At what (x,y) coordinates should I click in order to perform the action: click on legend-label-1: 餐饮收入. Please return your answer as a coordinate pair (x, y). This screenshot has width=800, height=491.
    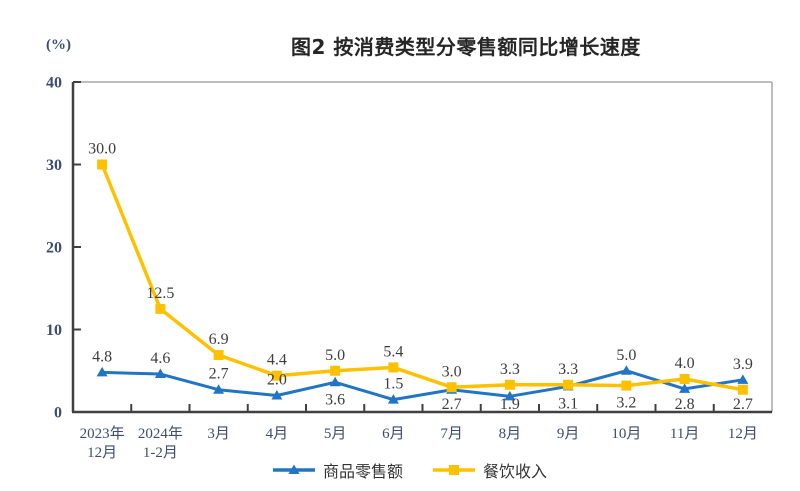
    Looking at the image, I should click on (515, 472).